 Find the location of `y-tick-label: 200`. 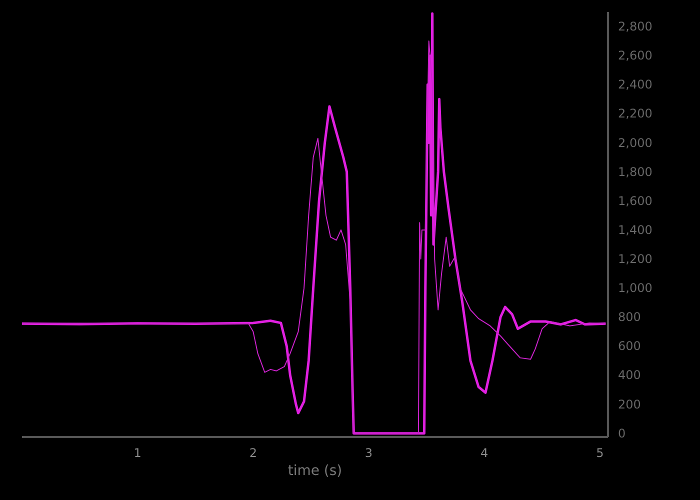

y-tick-label: 200 is located at coordinates (629, 404).